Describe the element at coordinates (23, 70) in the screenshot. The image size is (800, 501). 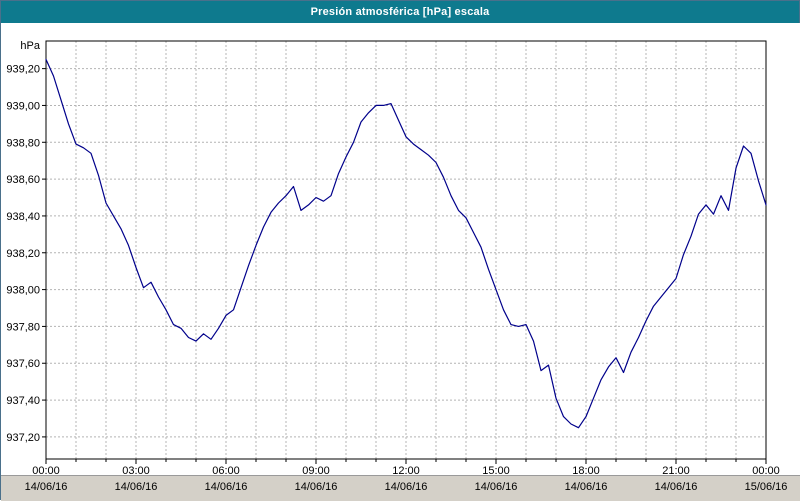
I see `y-tick-label: 939,20` at that location.